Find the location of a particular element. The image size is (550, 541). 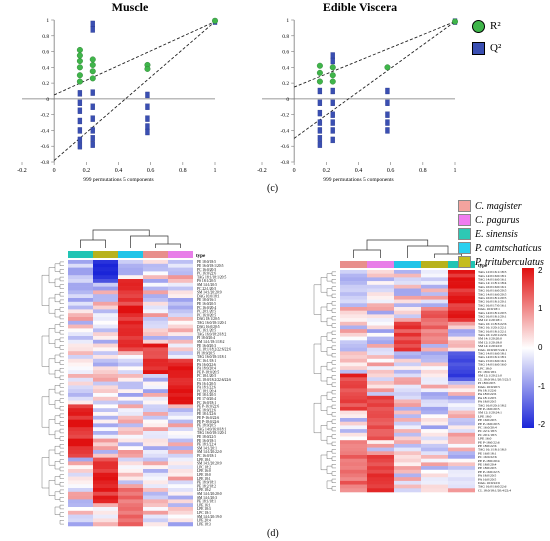

row-label: LPE 16:0 is located at coordinates (485, 439).